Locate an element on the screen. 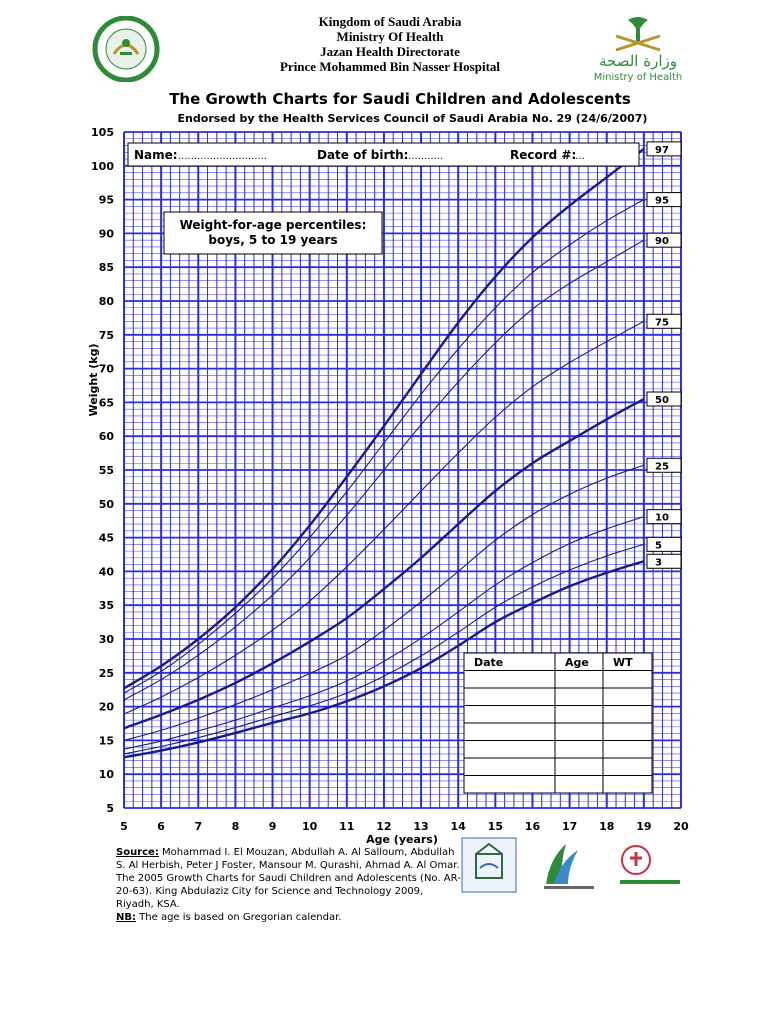 This screenshot has width=768, height=1024. y-tick-label: 90 is located at coordinates (107, 233).